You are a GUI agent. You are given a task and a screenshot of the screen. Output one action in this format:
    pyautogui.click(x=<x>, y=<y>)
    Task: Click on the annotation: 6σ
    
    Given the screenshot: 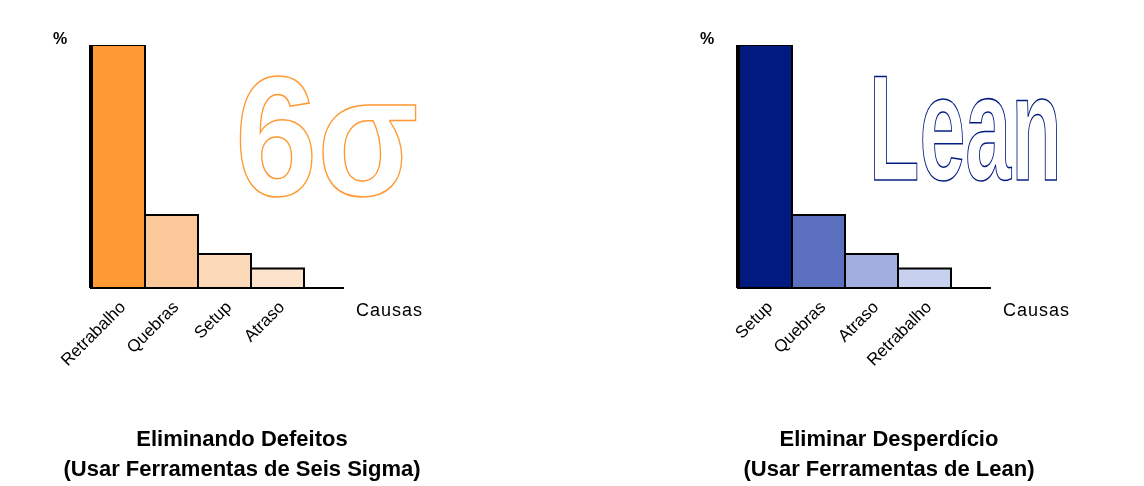 What is the action you would take?
    pyautogui.click(x=327, y=136)
    